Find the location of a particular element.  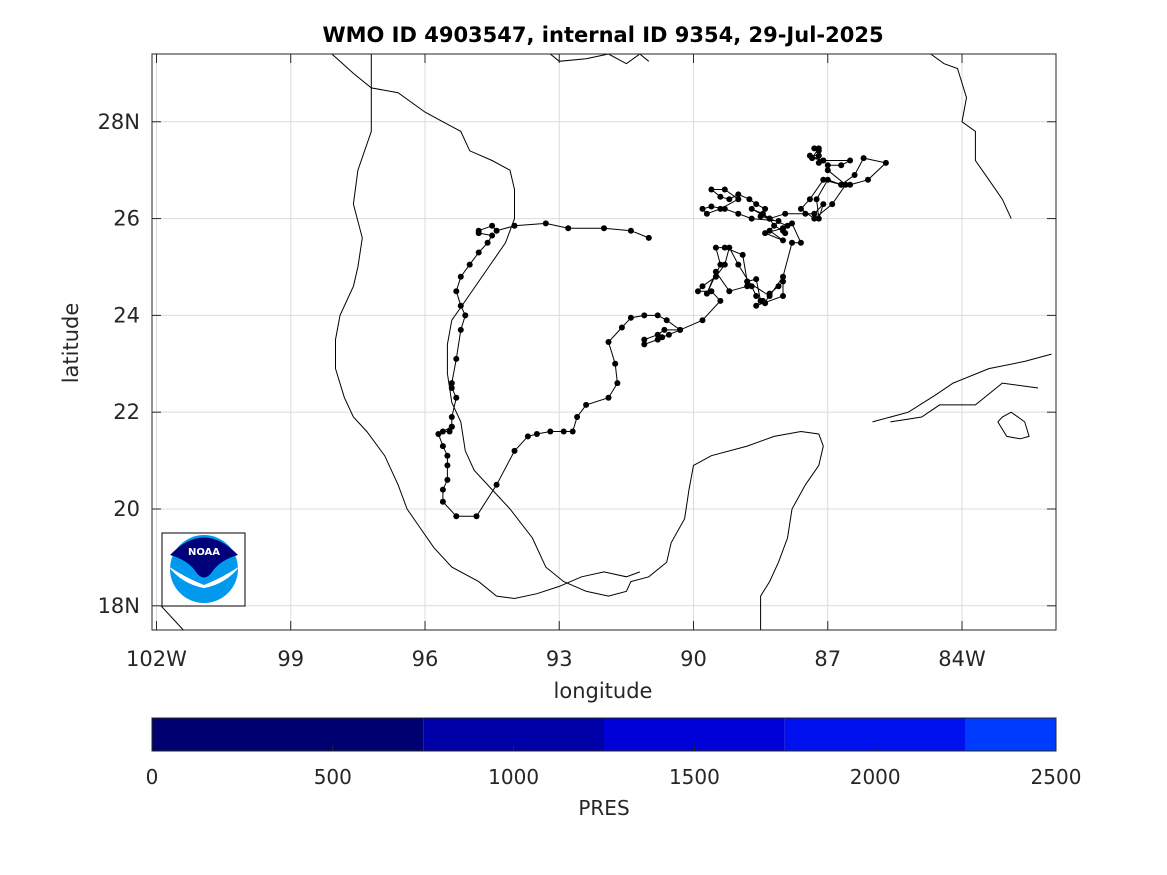

colorbar-tick-label-3: 1500 is located at coordinates (694, 777).